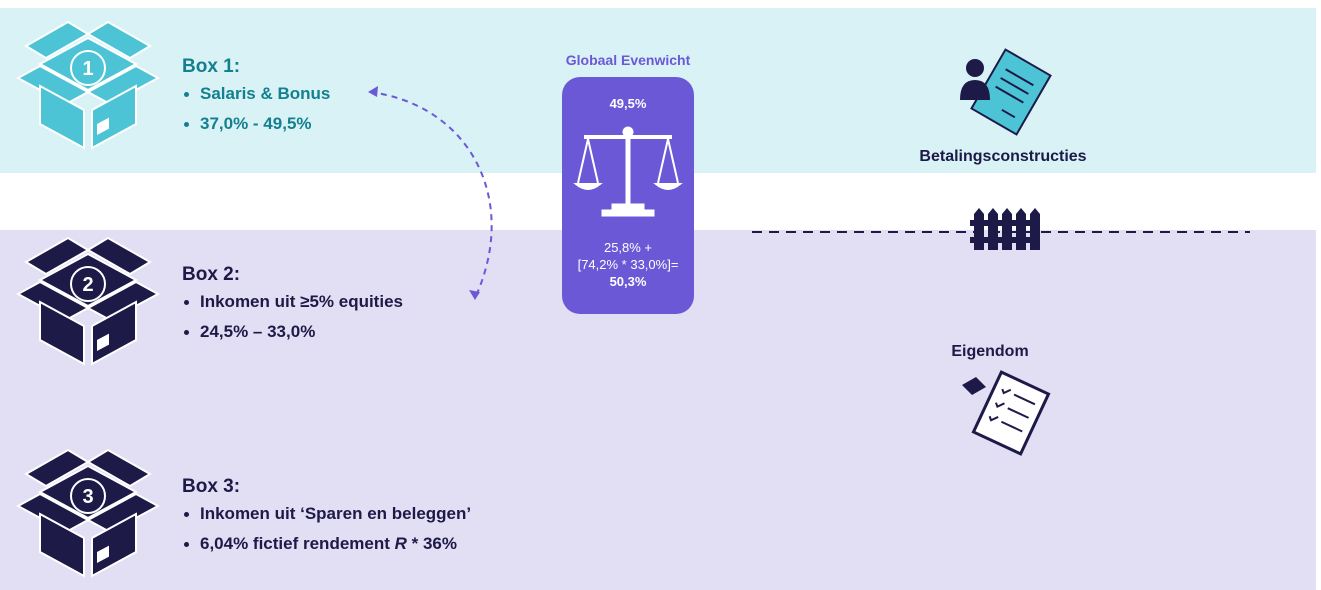 The height and width of the screenshot is (590, 1321). I want to click on bullet-item: 37,0% - 49,5%, so click(247, 124).